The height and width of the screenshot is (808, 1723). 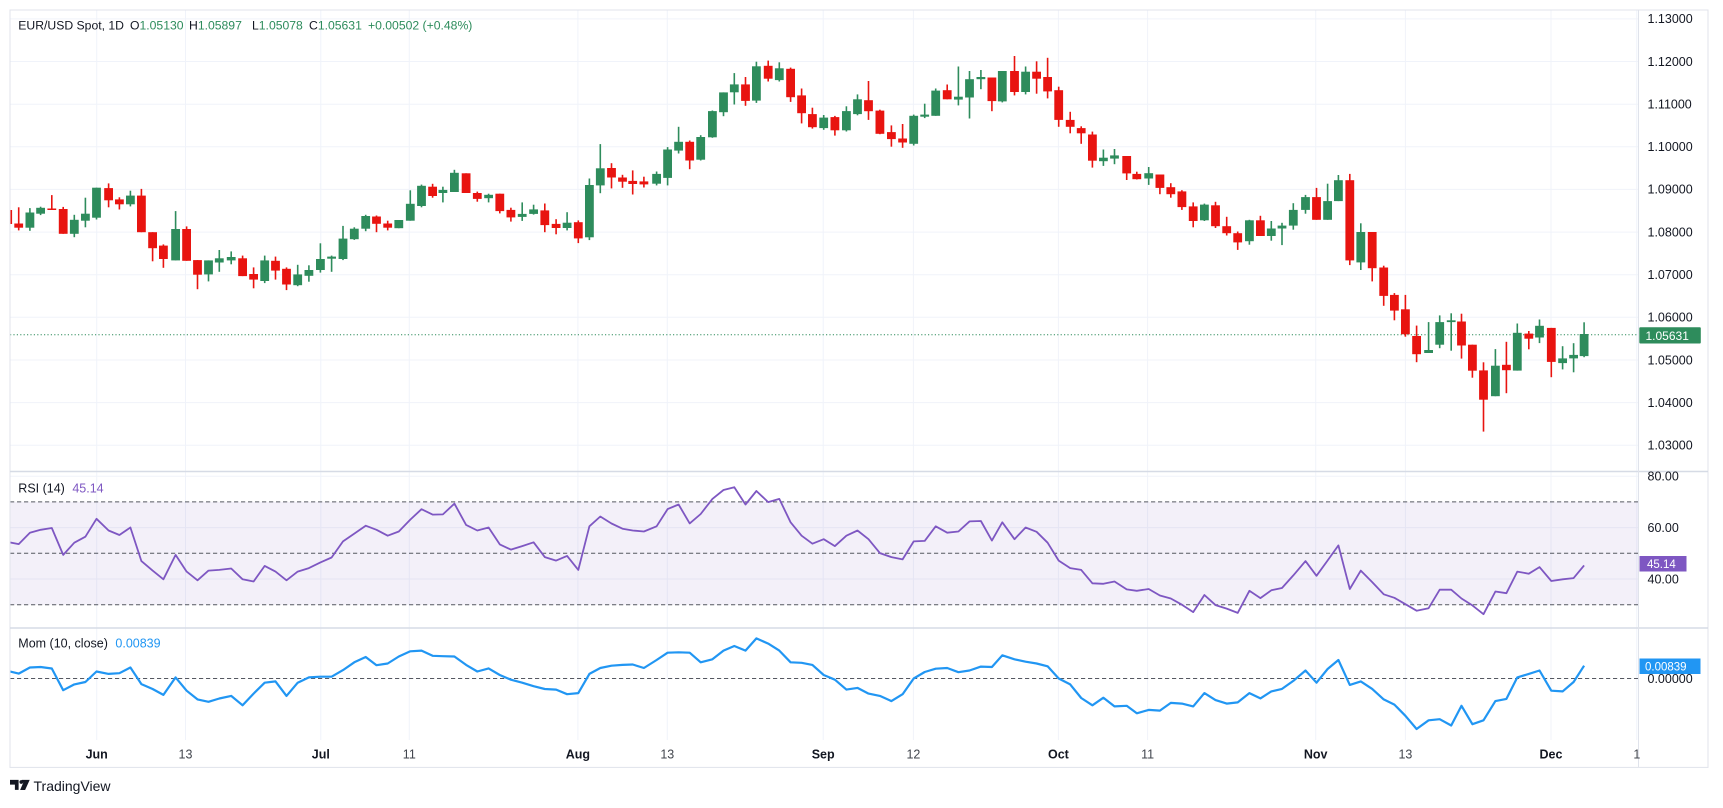 I want to click on svg-text: Dec, so click(x=1551, y=755).